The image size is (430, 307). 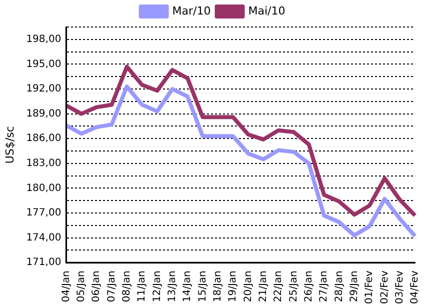 What do you see at coordinates (81, 286) in the screenshot?
I see `x-tick-label: 05/Jan` at bounding box center [81, 286].